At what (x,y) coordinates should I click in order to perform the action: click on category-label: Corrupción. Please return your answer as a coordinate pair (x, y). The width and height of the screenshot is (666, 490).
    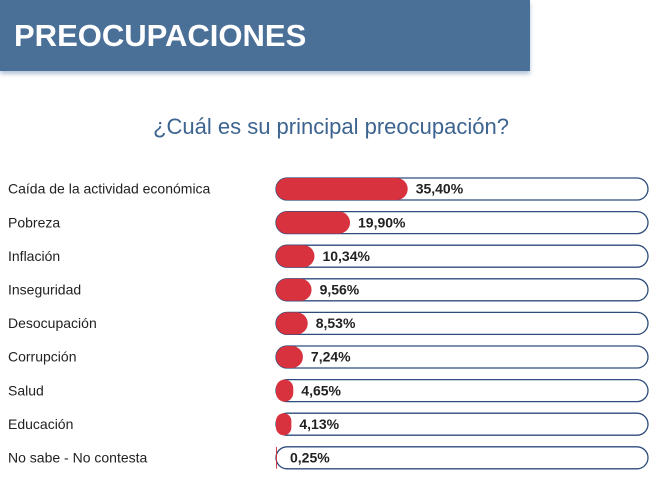
    Looking at the image, I should click on (42, 357).